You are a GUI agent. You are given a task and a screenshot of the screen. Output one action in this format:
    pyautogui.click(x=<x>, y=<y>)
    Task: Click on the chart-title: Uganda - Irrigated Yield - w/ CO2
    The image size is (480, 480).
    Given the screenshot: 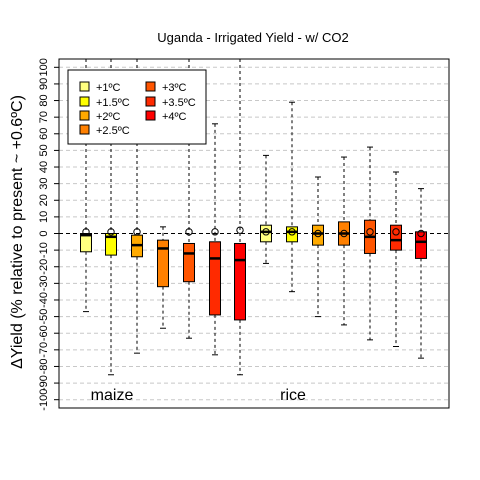 What is the action you would take?
    pyautogui.click(x=252, y=37)
    